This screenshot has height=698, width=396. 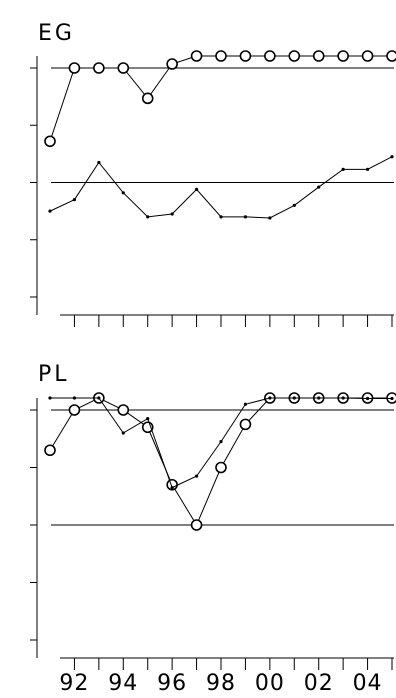 I want to click on series-dot-line, so click(x=221, y=187).